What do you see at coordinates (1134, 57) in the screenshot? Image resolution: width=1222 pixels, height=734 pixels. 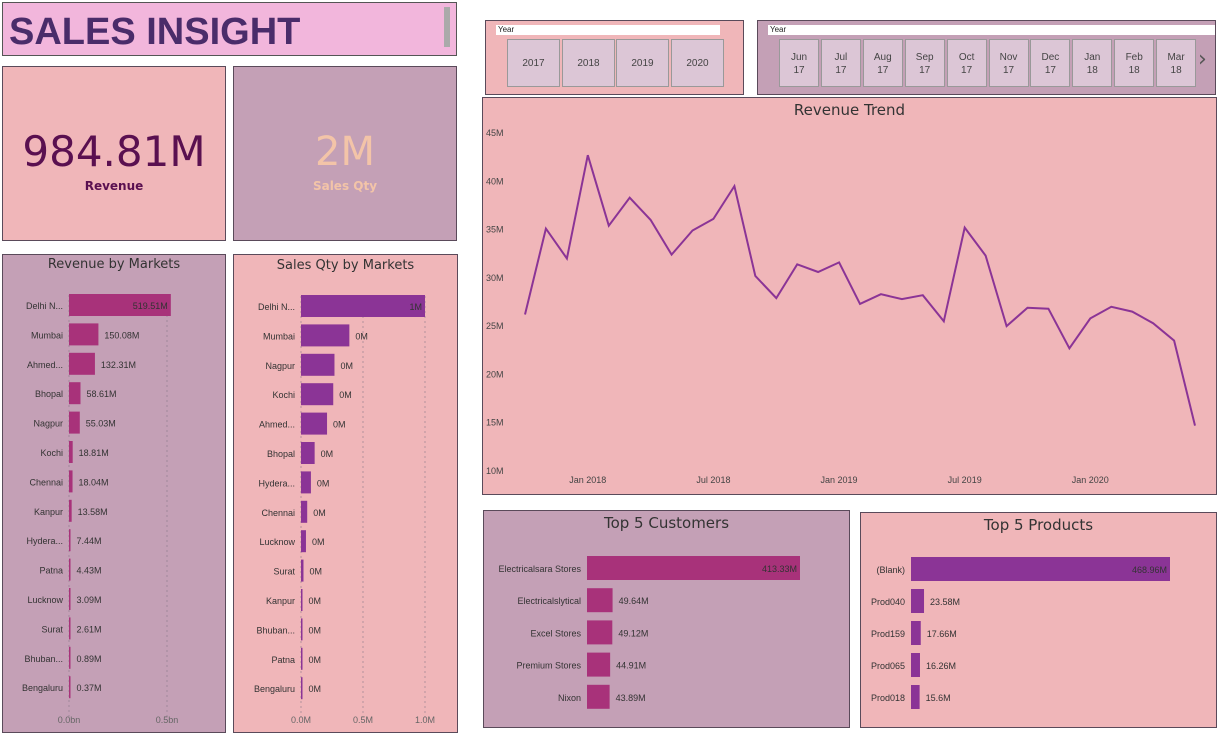 I see `month-button-month: Feb` at bounding box center [1134, 57].